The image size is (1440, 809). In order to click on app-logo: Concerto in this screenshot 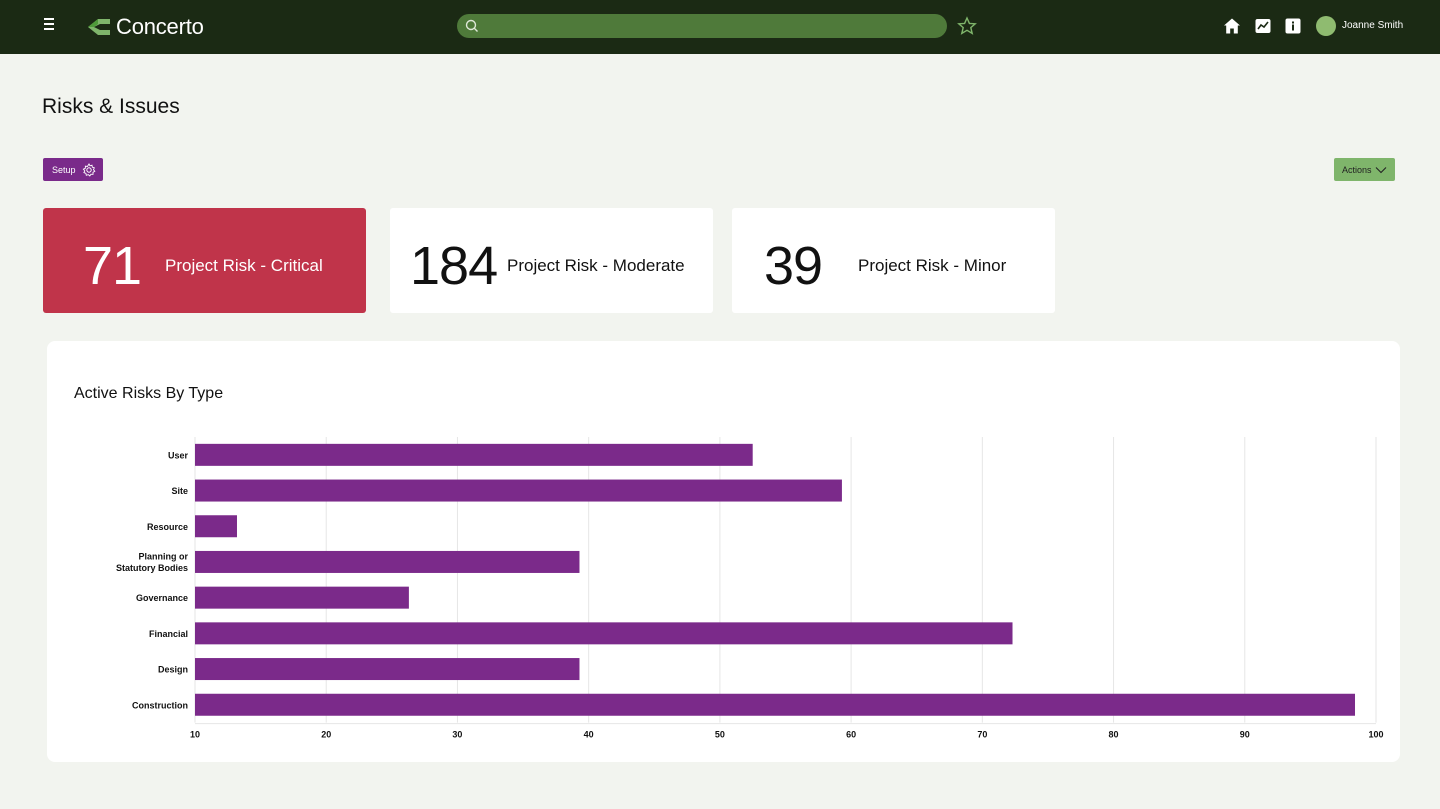, I will do `click(145, 27)`.